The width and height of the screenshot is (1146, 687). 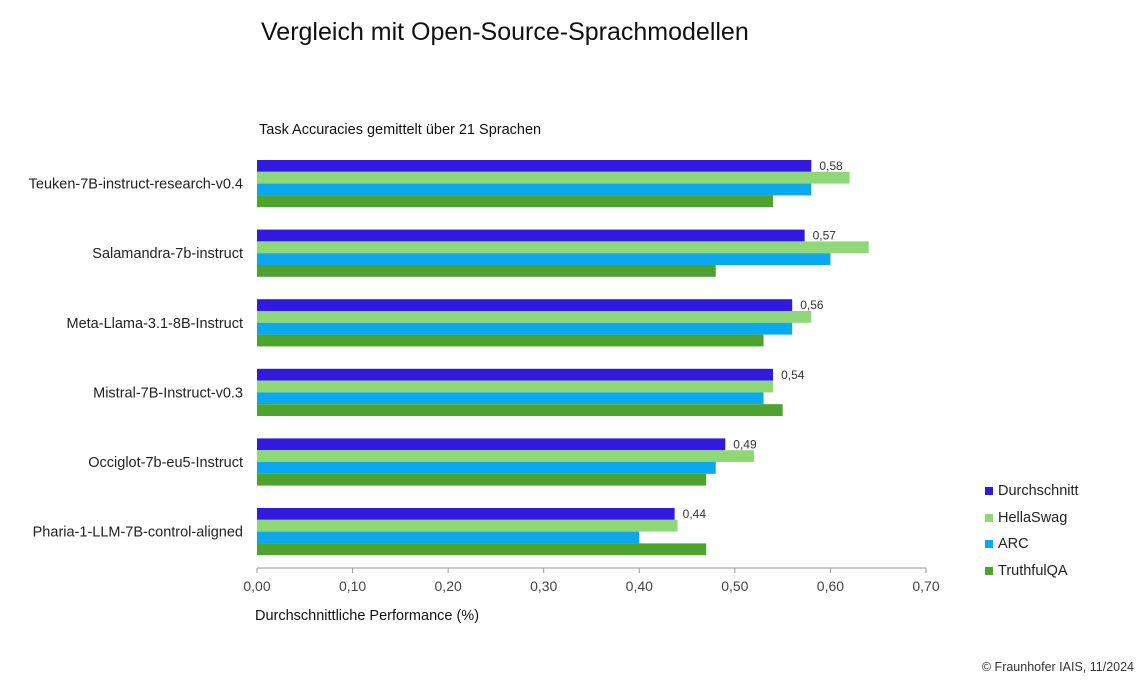 What do you see at coordinates (367, 616) in the screenshot?
I see `x-axis-label: Durchschnittliche Performance (%)` at bounding box center [367, 616].